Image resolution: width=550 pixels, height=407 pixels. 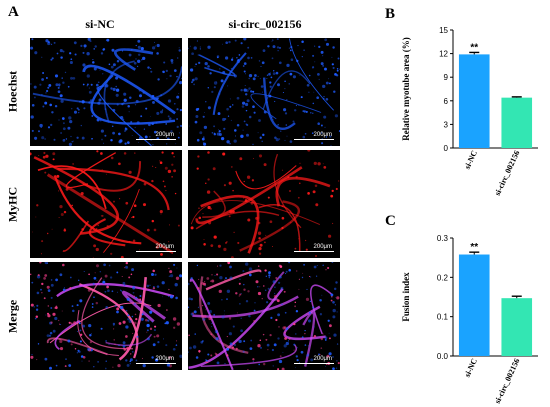 I want to click on micrograph-myhc-si-circ-image, so click(x=265, y=204).